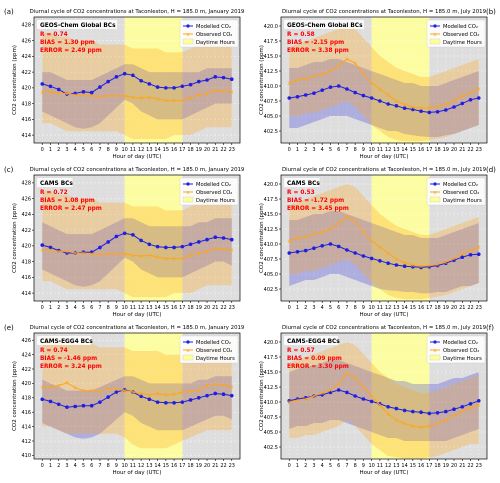  What do you see at coordinates (207, 308) in the screenshot?
I see `x-tick-label: 20` at bounding box center [207, 308].